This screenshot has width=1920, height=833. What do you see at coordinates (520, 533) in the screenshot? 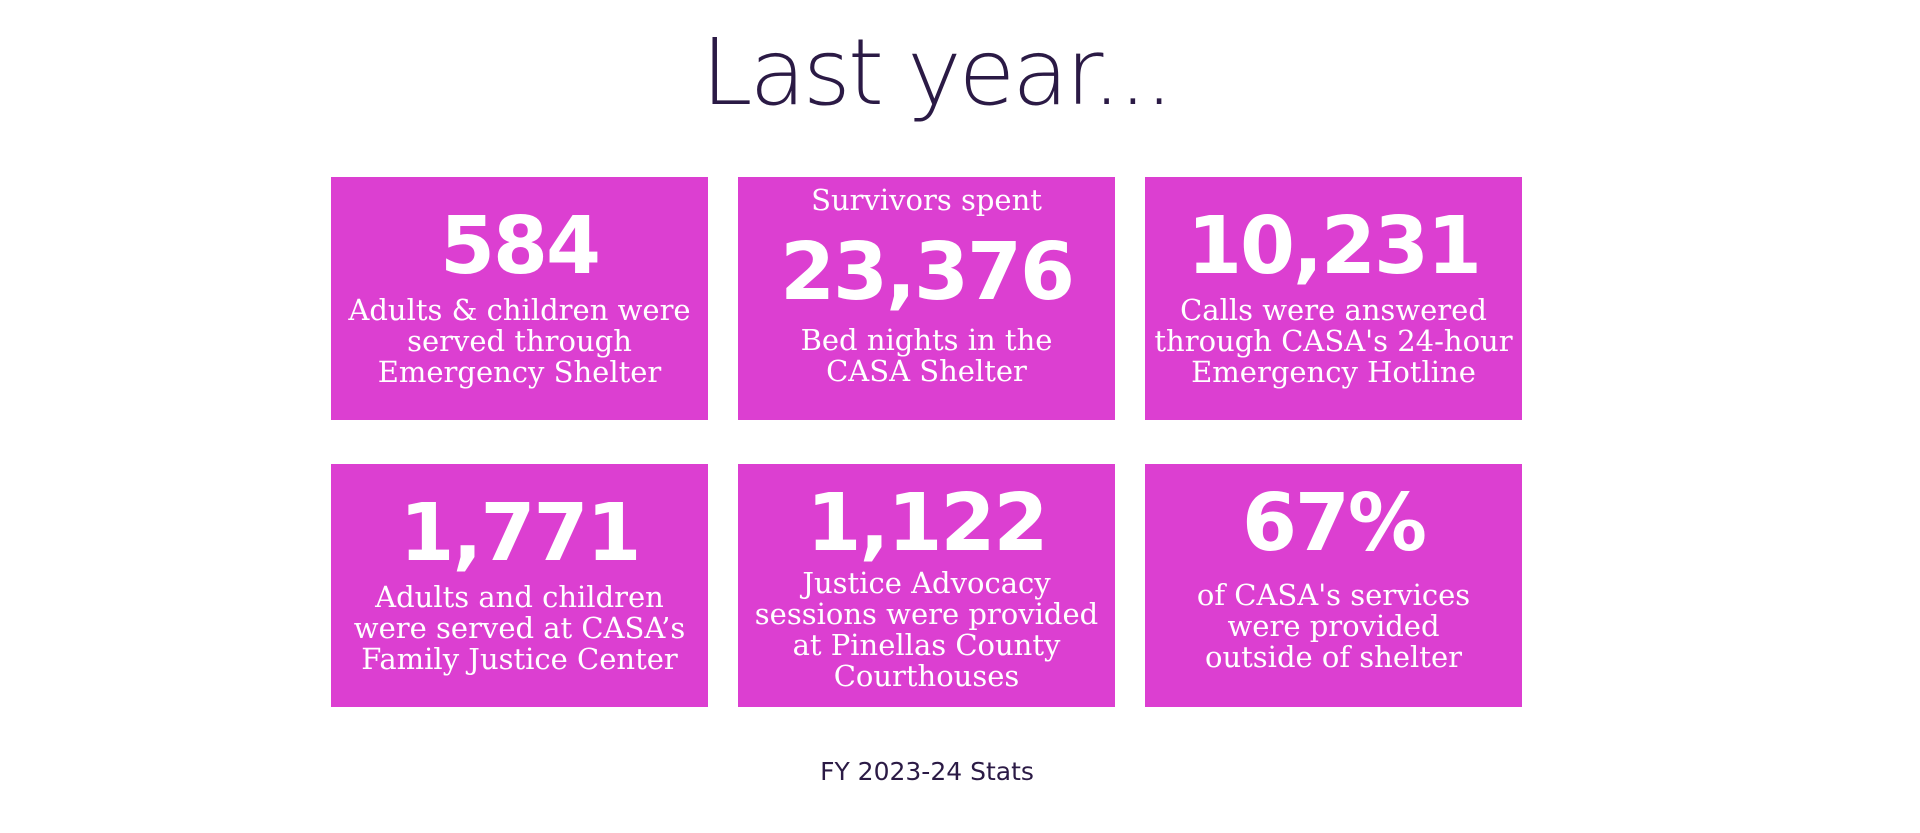
I see `stat-number: 1,771` at bounding box center [520, 533].